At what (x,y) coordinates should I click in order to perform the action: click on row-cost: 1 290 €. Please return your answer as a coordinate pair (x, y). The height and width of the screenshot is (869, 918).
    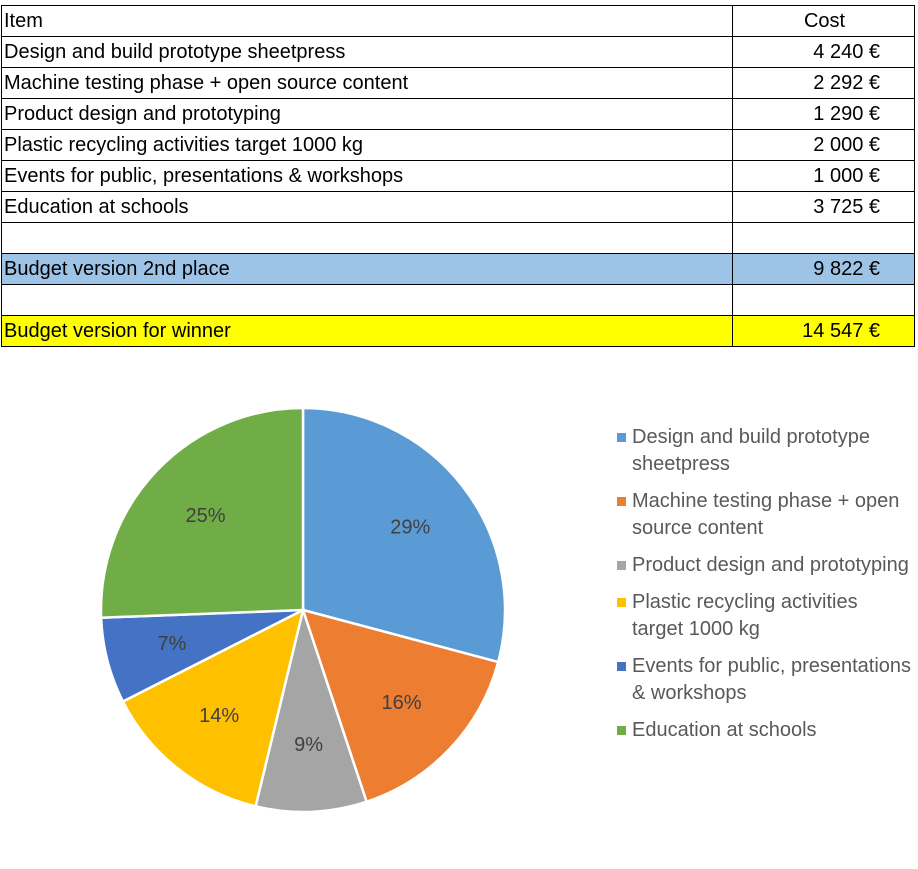
    Looking at the image, I should click on (823, 114).